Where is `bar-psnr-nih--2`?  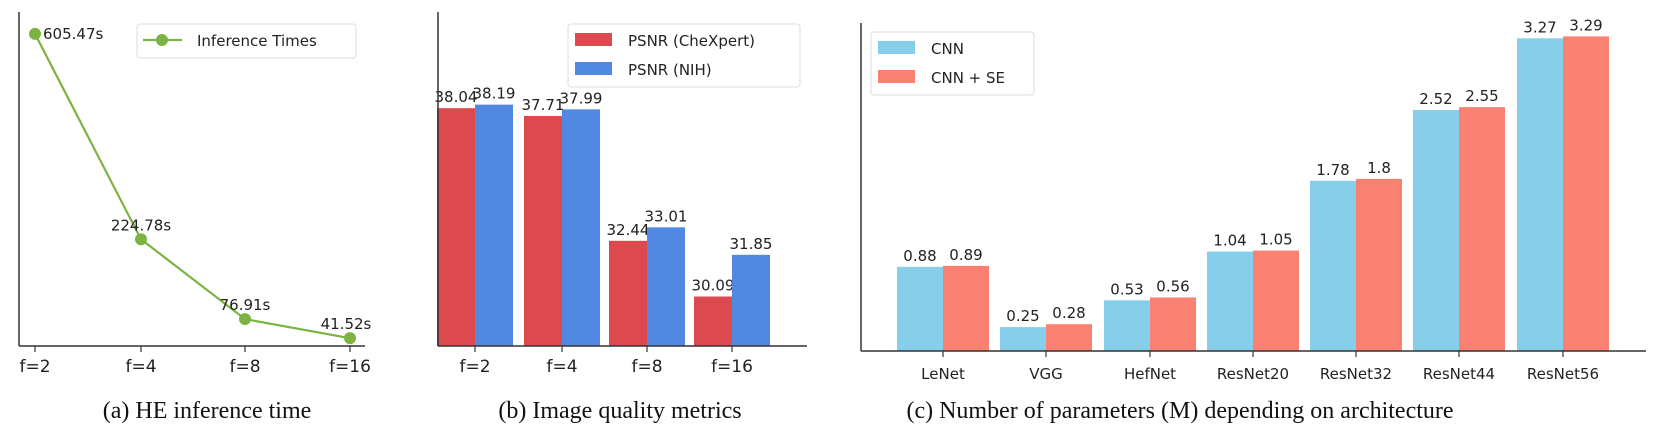
bar-psnr-nih--2 is located at coordinates (666, 286).